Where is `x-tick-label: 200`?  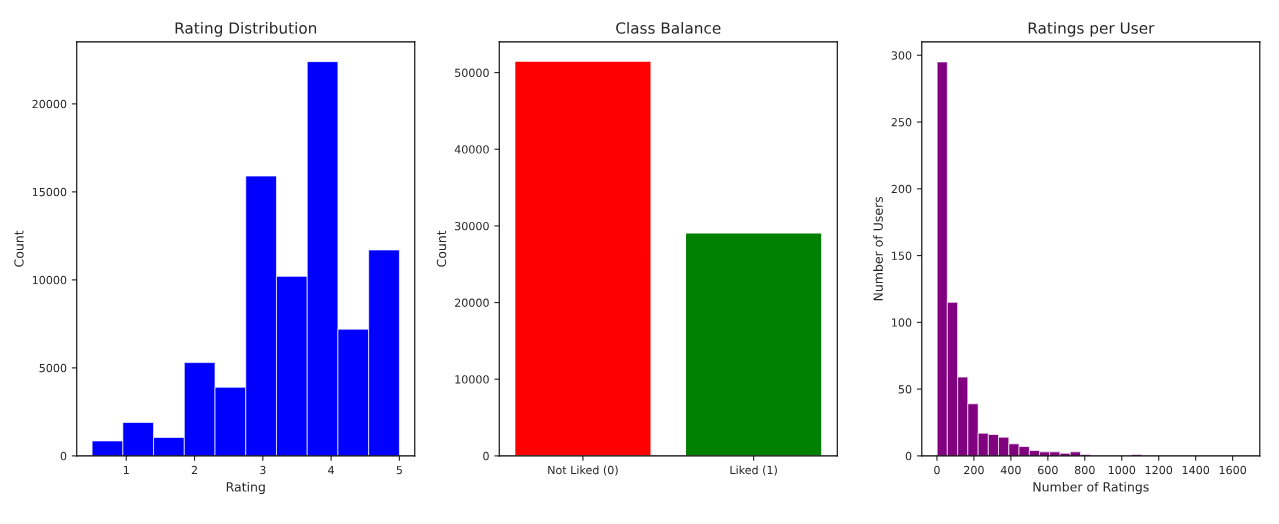 x-tick-label: 200 is located at coordinates (974, 470).